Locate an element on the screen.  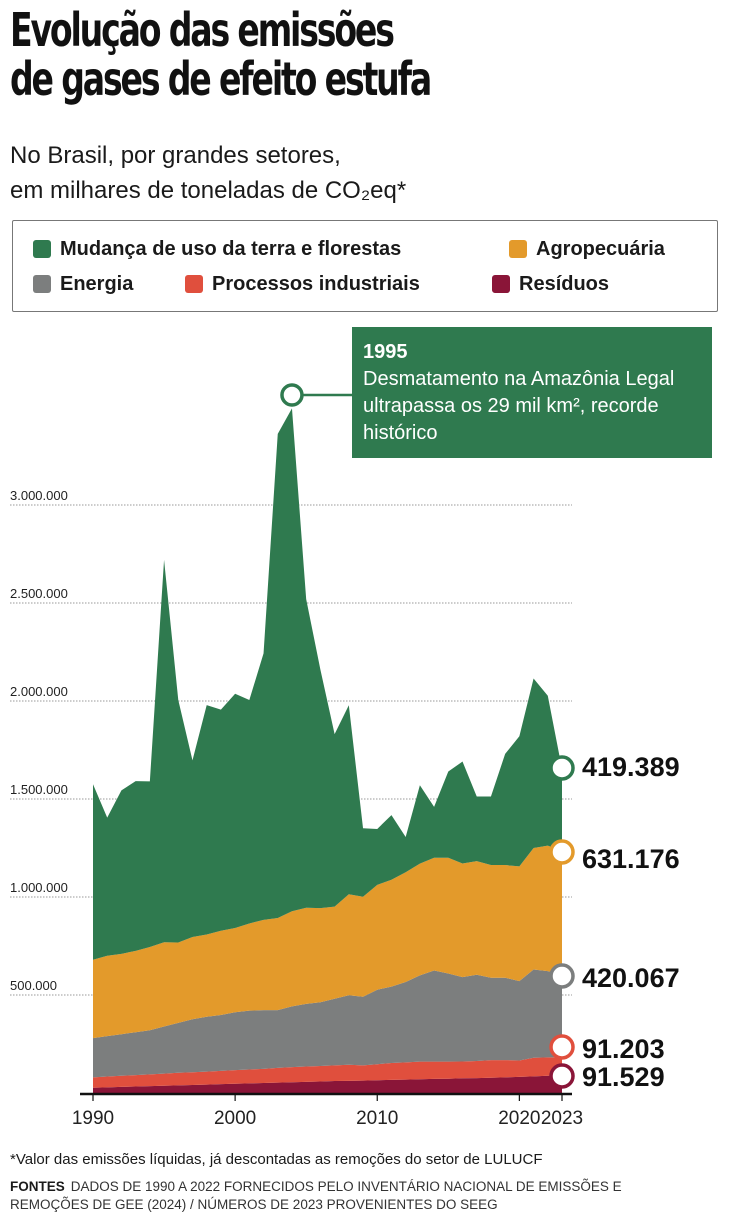
y-tick-label-1500000: 1.500.000 is located at coordinates (39, 789).